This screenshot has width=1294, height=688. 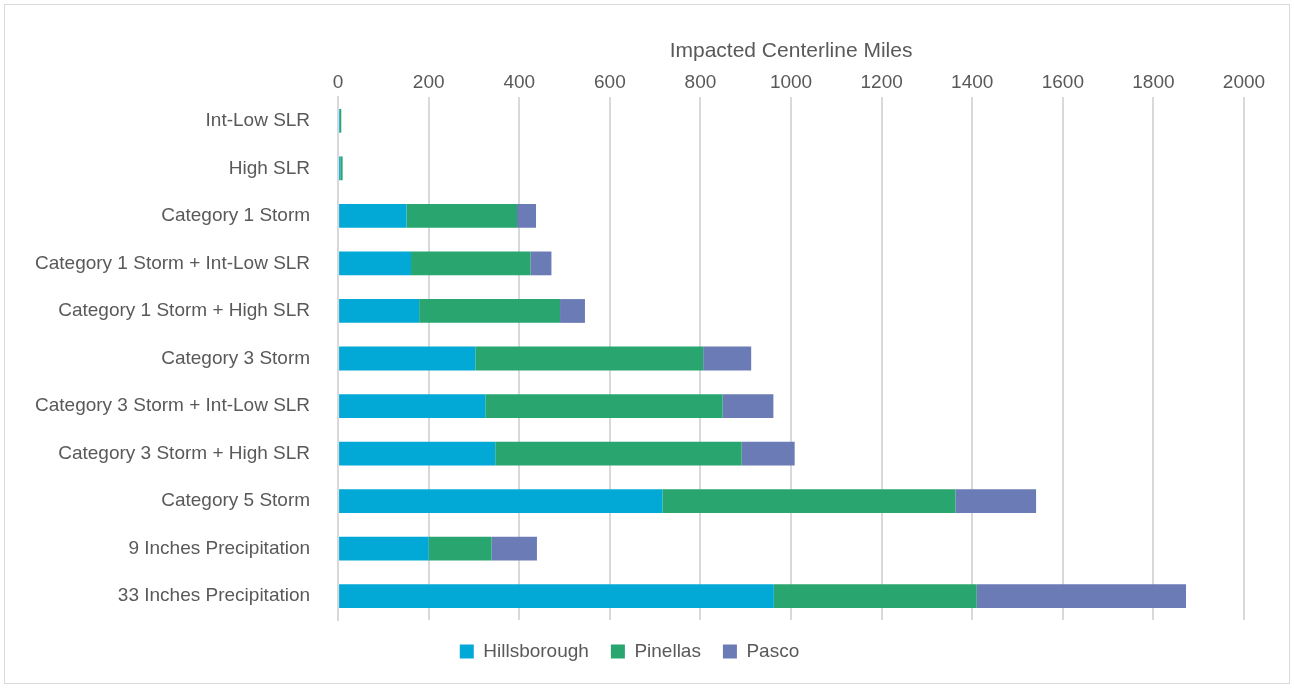 What do you see at coordinates (700, 81) in the screenshot?
I see `x-tick-label: 800` at bounding box center [700, 81].